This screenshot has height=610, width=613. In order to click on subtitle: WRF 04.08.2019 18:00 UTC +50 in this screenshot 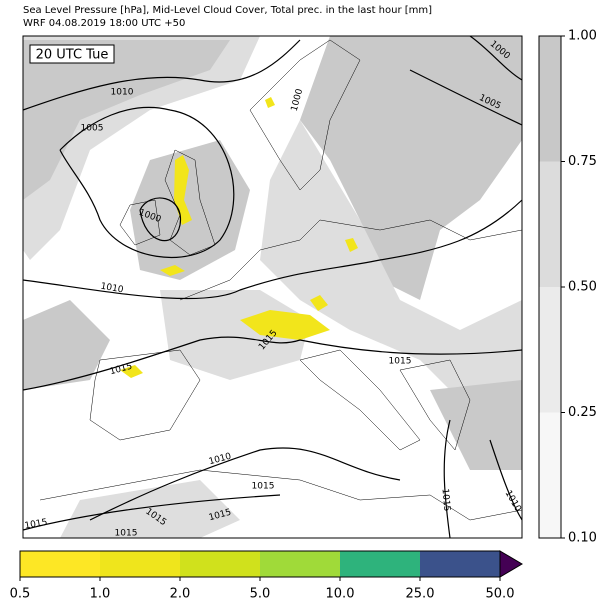, I will do `click(104, 23)`.